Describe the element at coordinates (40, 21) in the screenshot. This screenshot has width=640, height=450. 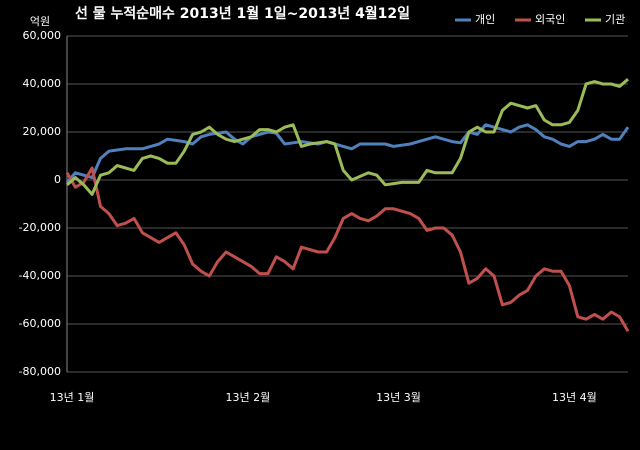
I see `y-axis-label: 억원` at that location.